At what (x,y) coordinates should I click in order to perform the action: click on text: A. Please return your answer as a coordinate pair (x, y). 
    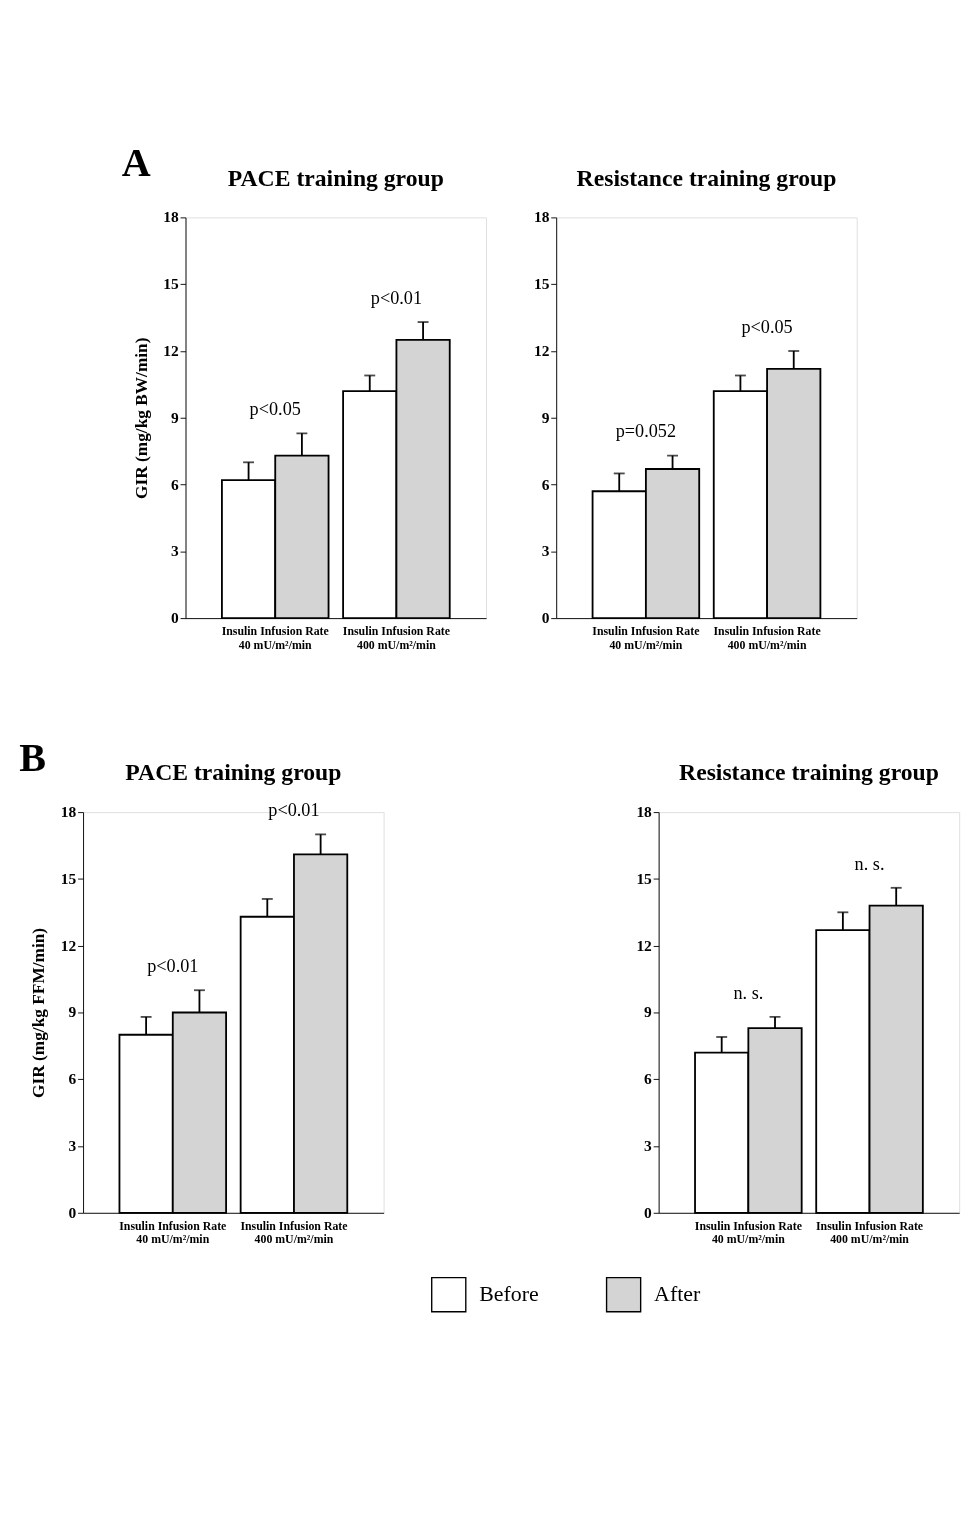
    Looking at the image, I should click on (136, 163).